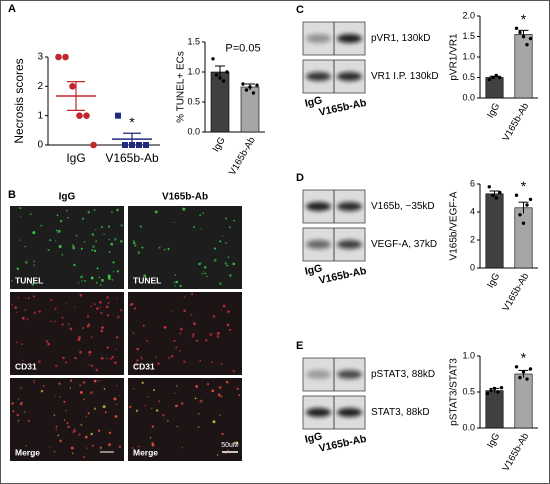 This screenshot has width=550, height=484. Describe the element at coordinates (472, 183) in the screenshot. I see `y-tick-label: 6` at that location.